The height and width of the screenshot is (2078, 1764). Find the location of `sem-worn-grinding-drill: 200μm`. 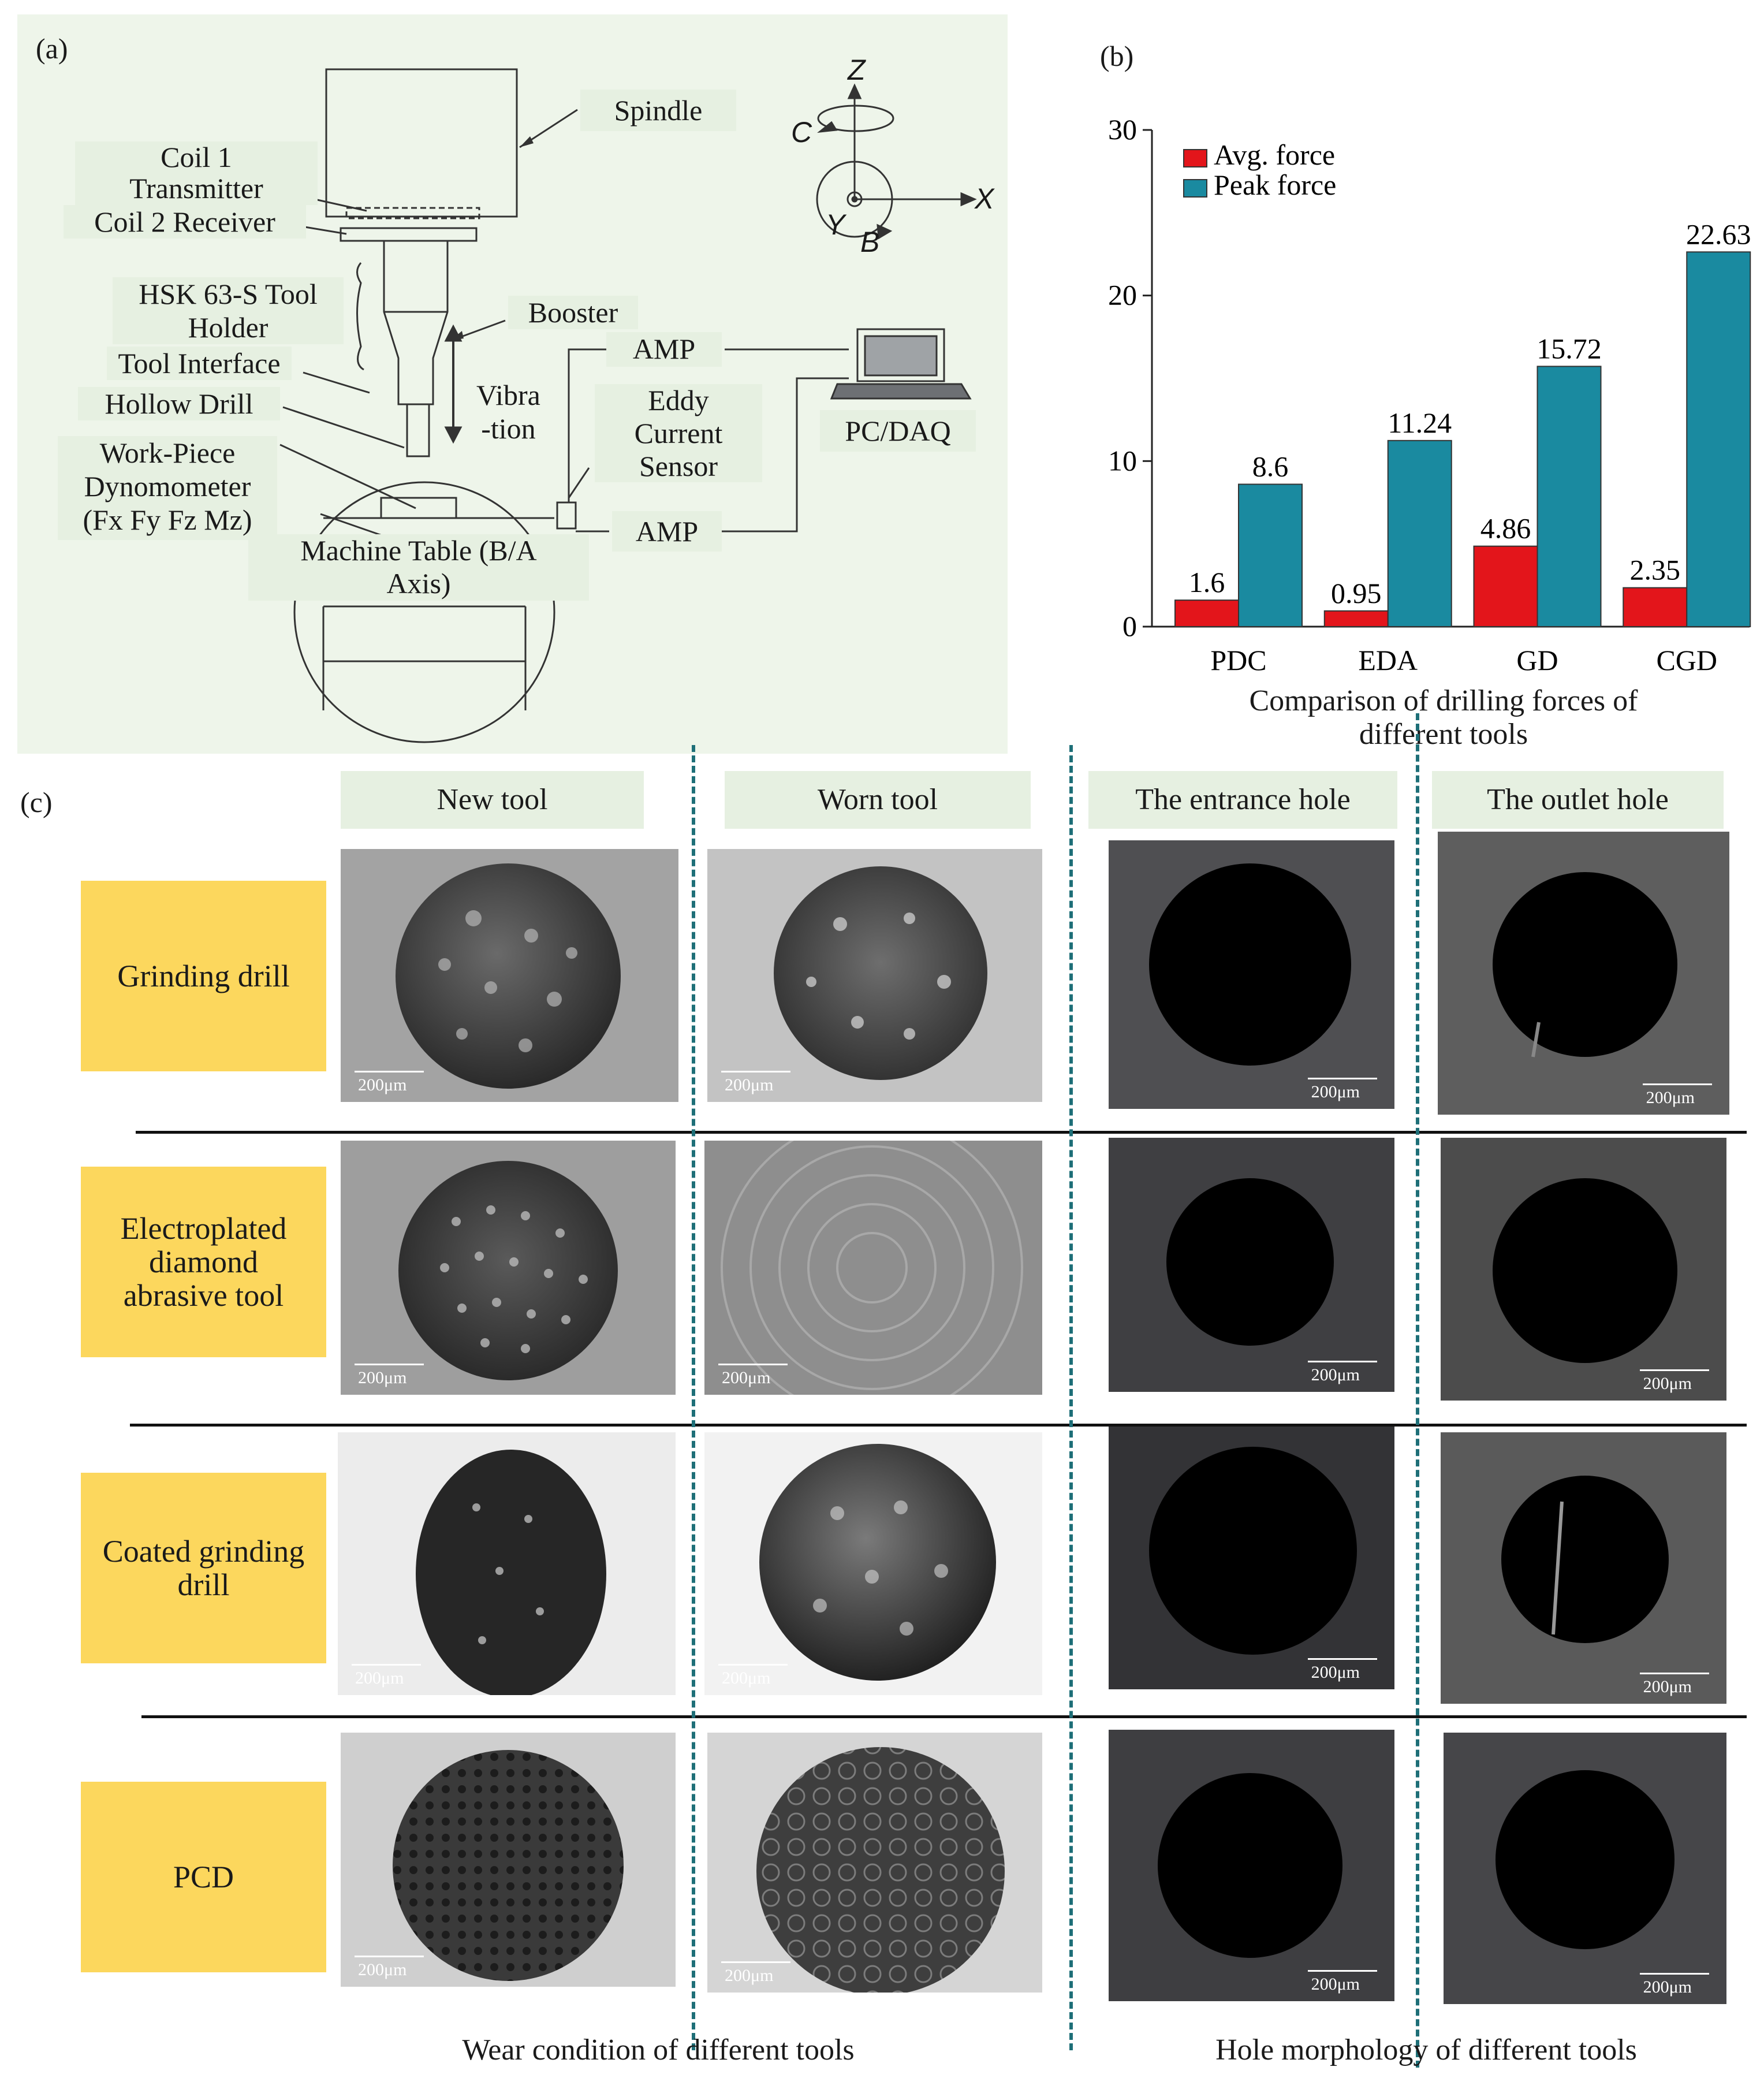

sem-worn-grinding-drill: 200μm is located at coordinates (874, 975).